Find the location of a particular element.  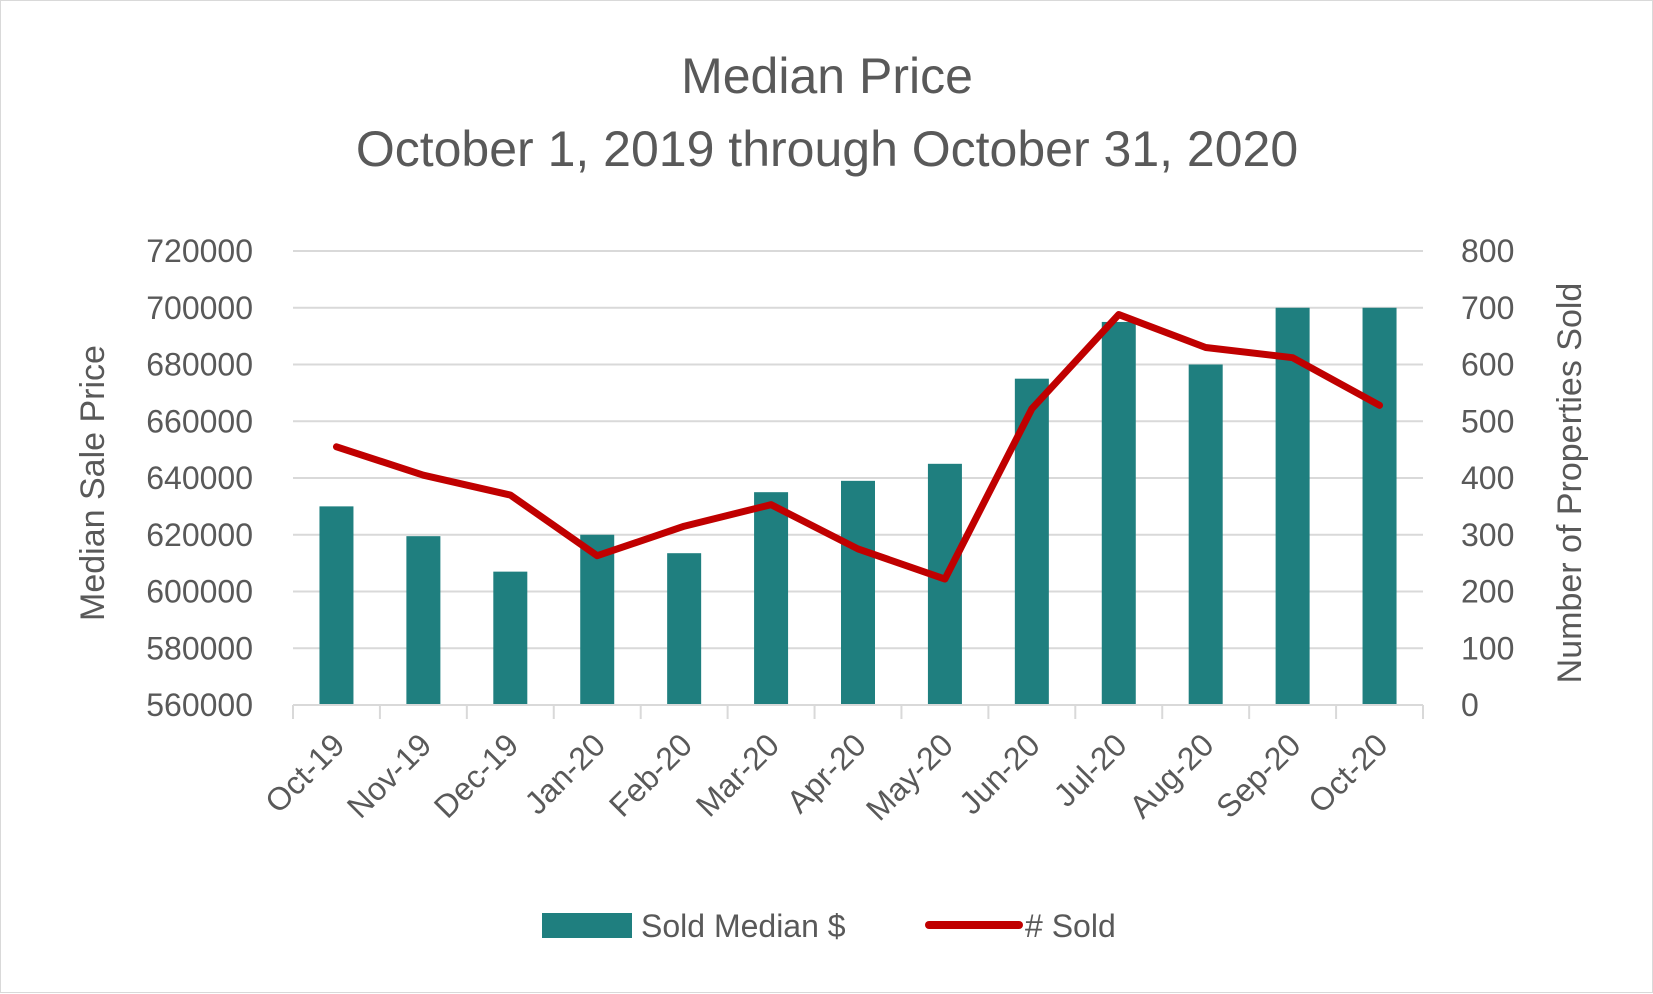

chart-title: Median Price is located at coordinates (827, 76).